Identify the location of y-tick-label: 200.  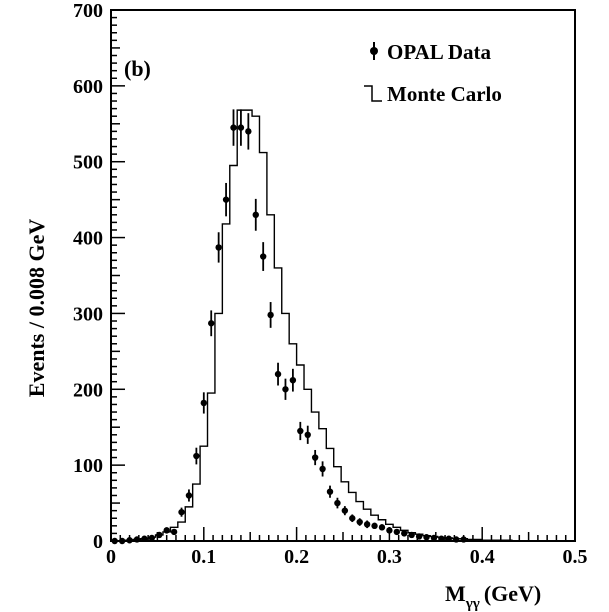
(88, 390).